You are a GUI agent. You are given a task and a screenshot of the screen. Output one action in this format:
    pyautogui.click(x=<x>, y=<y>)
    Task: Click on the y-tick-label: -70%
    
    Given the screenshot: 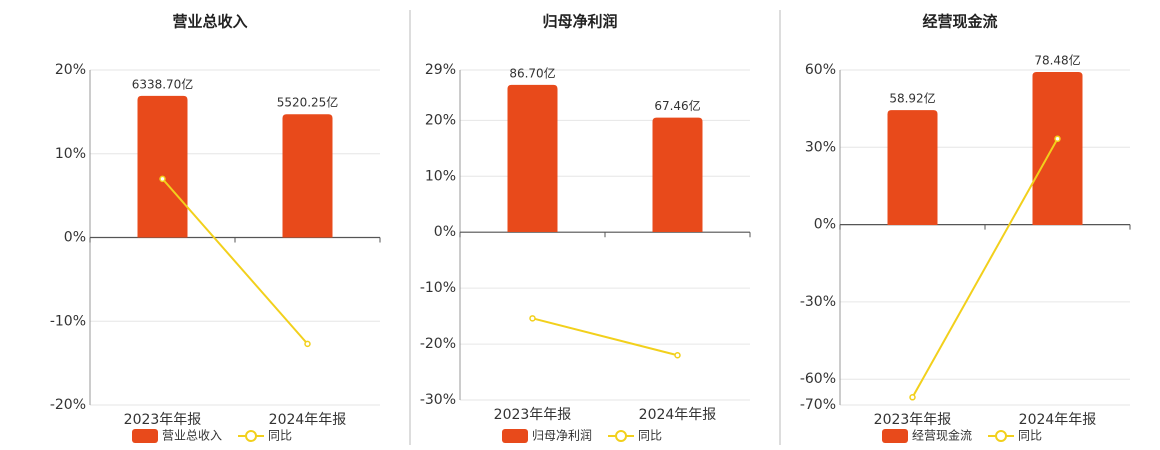 What is the action you would take?
    pyautogui.click(x=818, y=405)
    